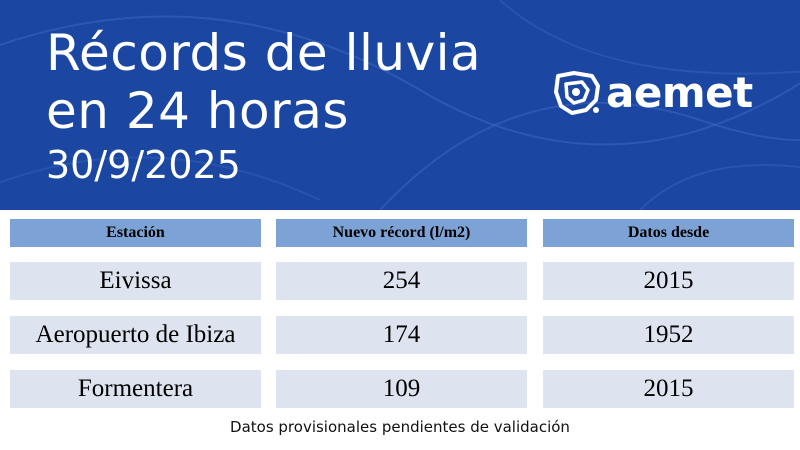 The width and height of the screenshot is (800, 450). What do you see at coordinates (668, 233) in the screenshot?
I see `column-header-since: Datos desde` at bounding box center [668, 233].